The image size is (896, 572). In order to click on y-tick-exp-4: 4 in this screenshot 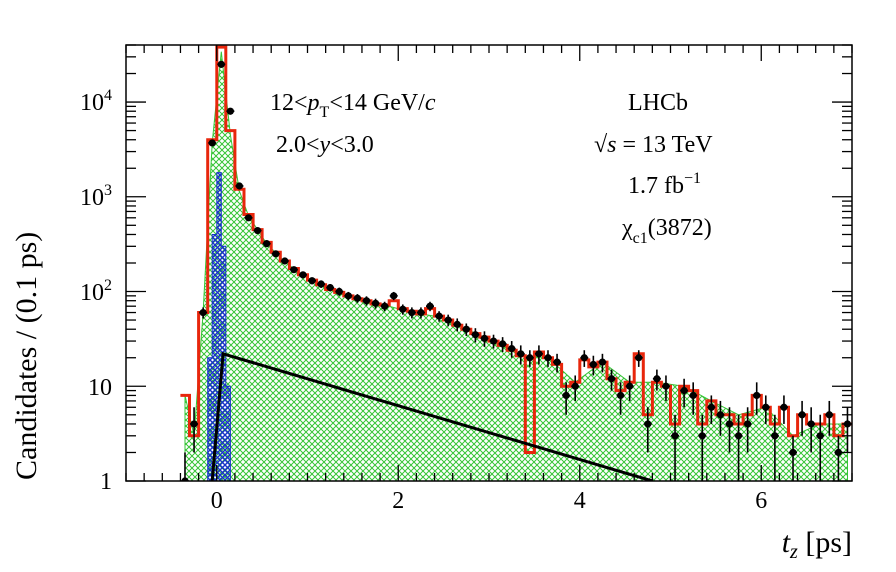, I will do `click(108, 95)`.